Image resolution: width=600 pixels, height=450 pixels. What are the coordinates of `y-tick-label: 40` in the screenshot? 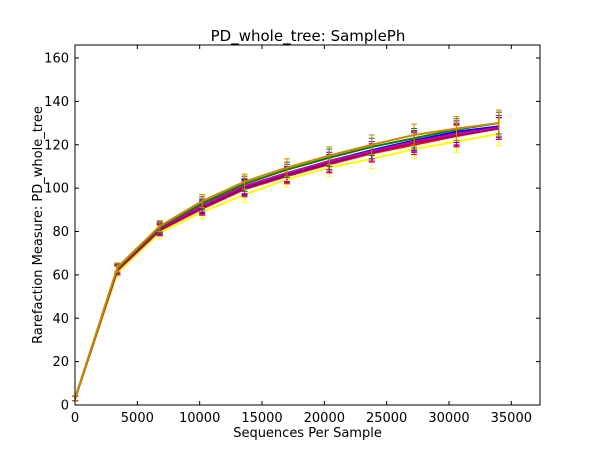 It's located at (60, 319).